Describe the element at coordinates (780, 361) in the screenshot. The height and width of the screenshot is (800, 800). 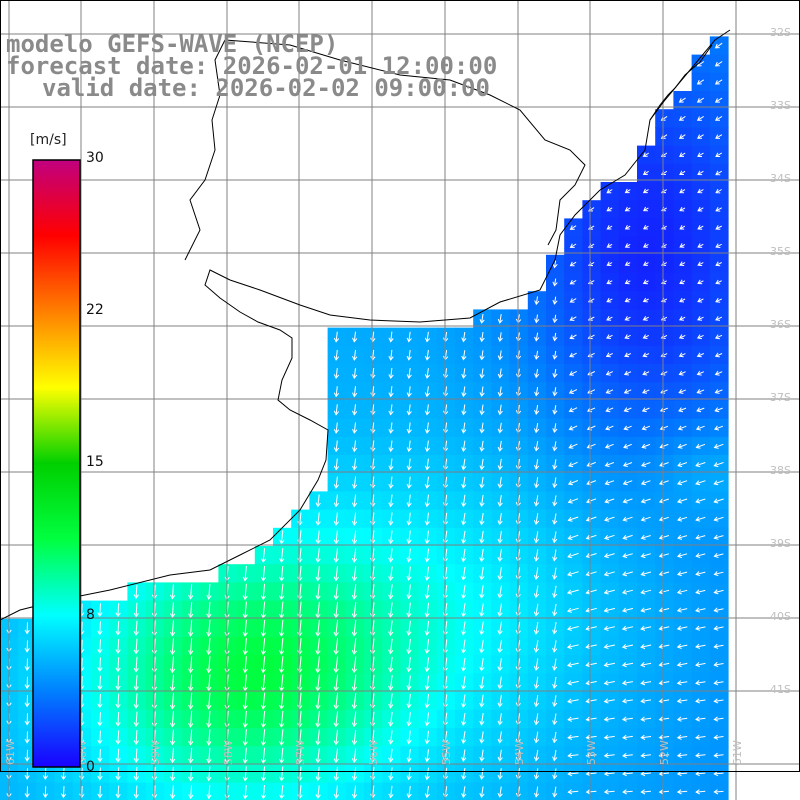
I see `latitude-labels: 32S 33S 34S 35S 36S 37S 38S 39S 40S 41S` at that location.